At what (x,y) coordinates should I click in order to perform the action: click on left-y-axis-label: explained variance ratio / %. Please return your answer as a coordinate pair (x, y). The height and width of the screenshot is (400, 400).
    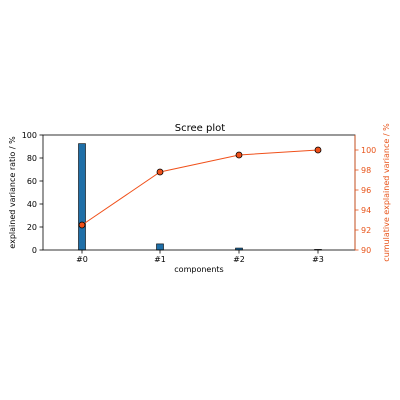
    Looking at the image, I should click on (12, 192).